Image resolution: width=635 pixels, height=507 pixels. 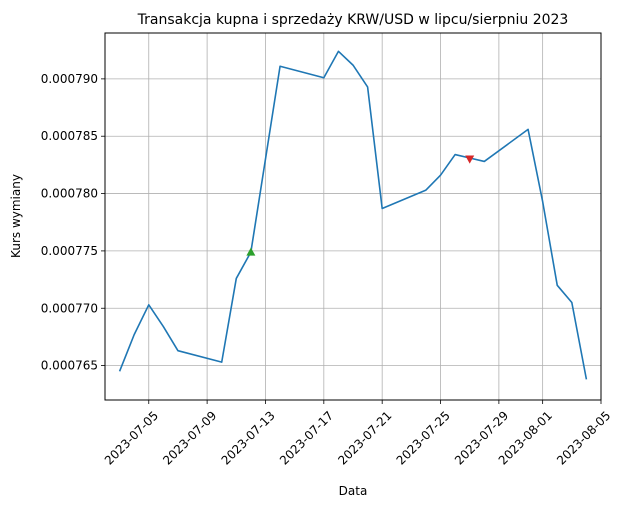 What do you see at coordinates (16, 216) in the screenshot?
I see `y-axis-label: Kurs wymiany` at bounding box center [16, 216].